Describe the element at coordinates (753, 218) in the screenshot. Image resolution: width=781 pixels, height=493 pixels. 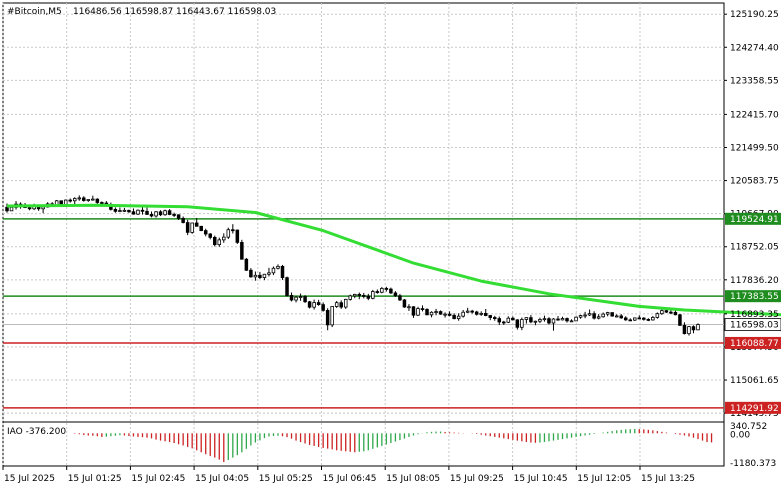
I see `support-level-tag` at that location.